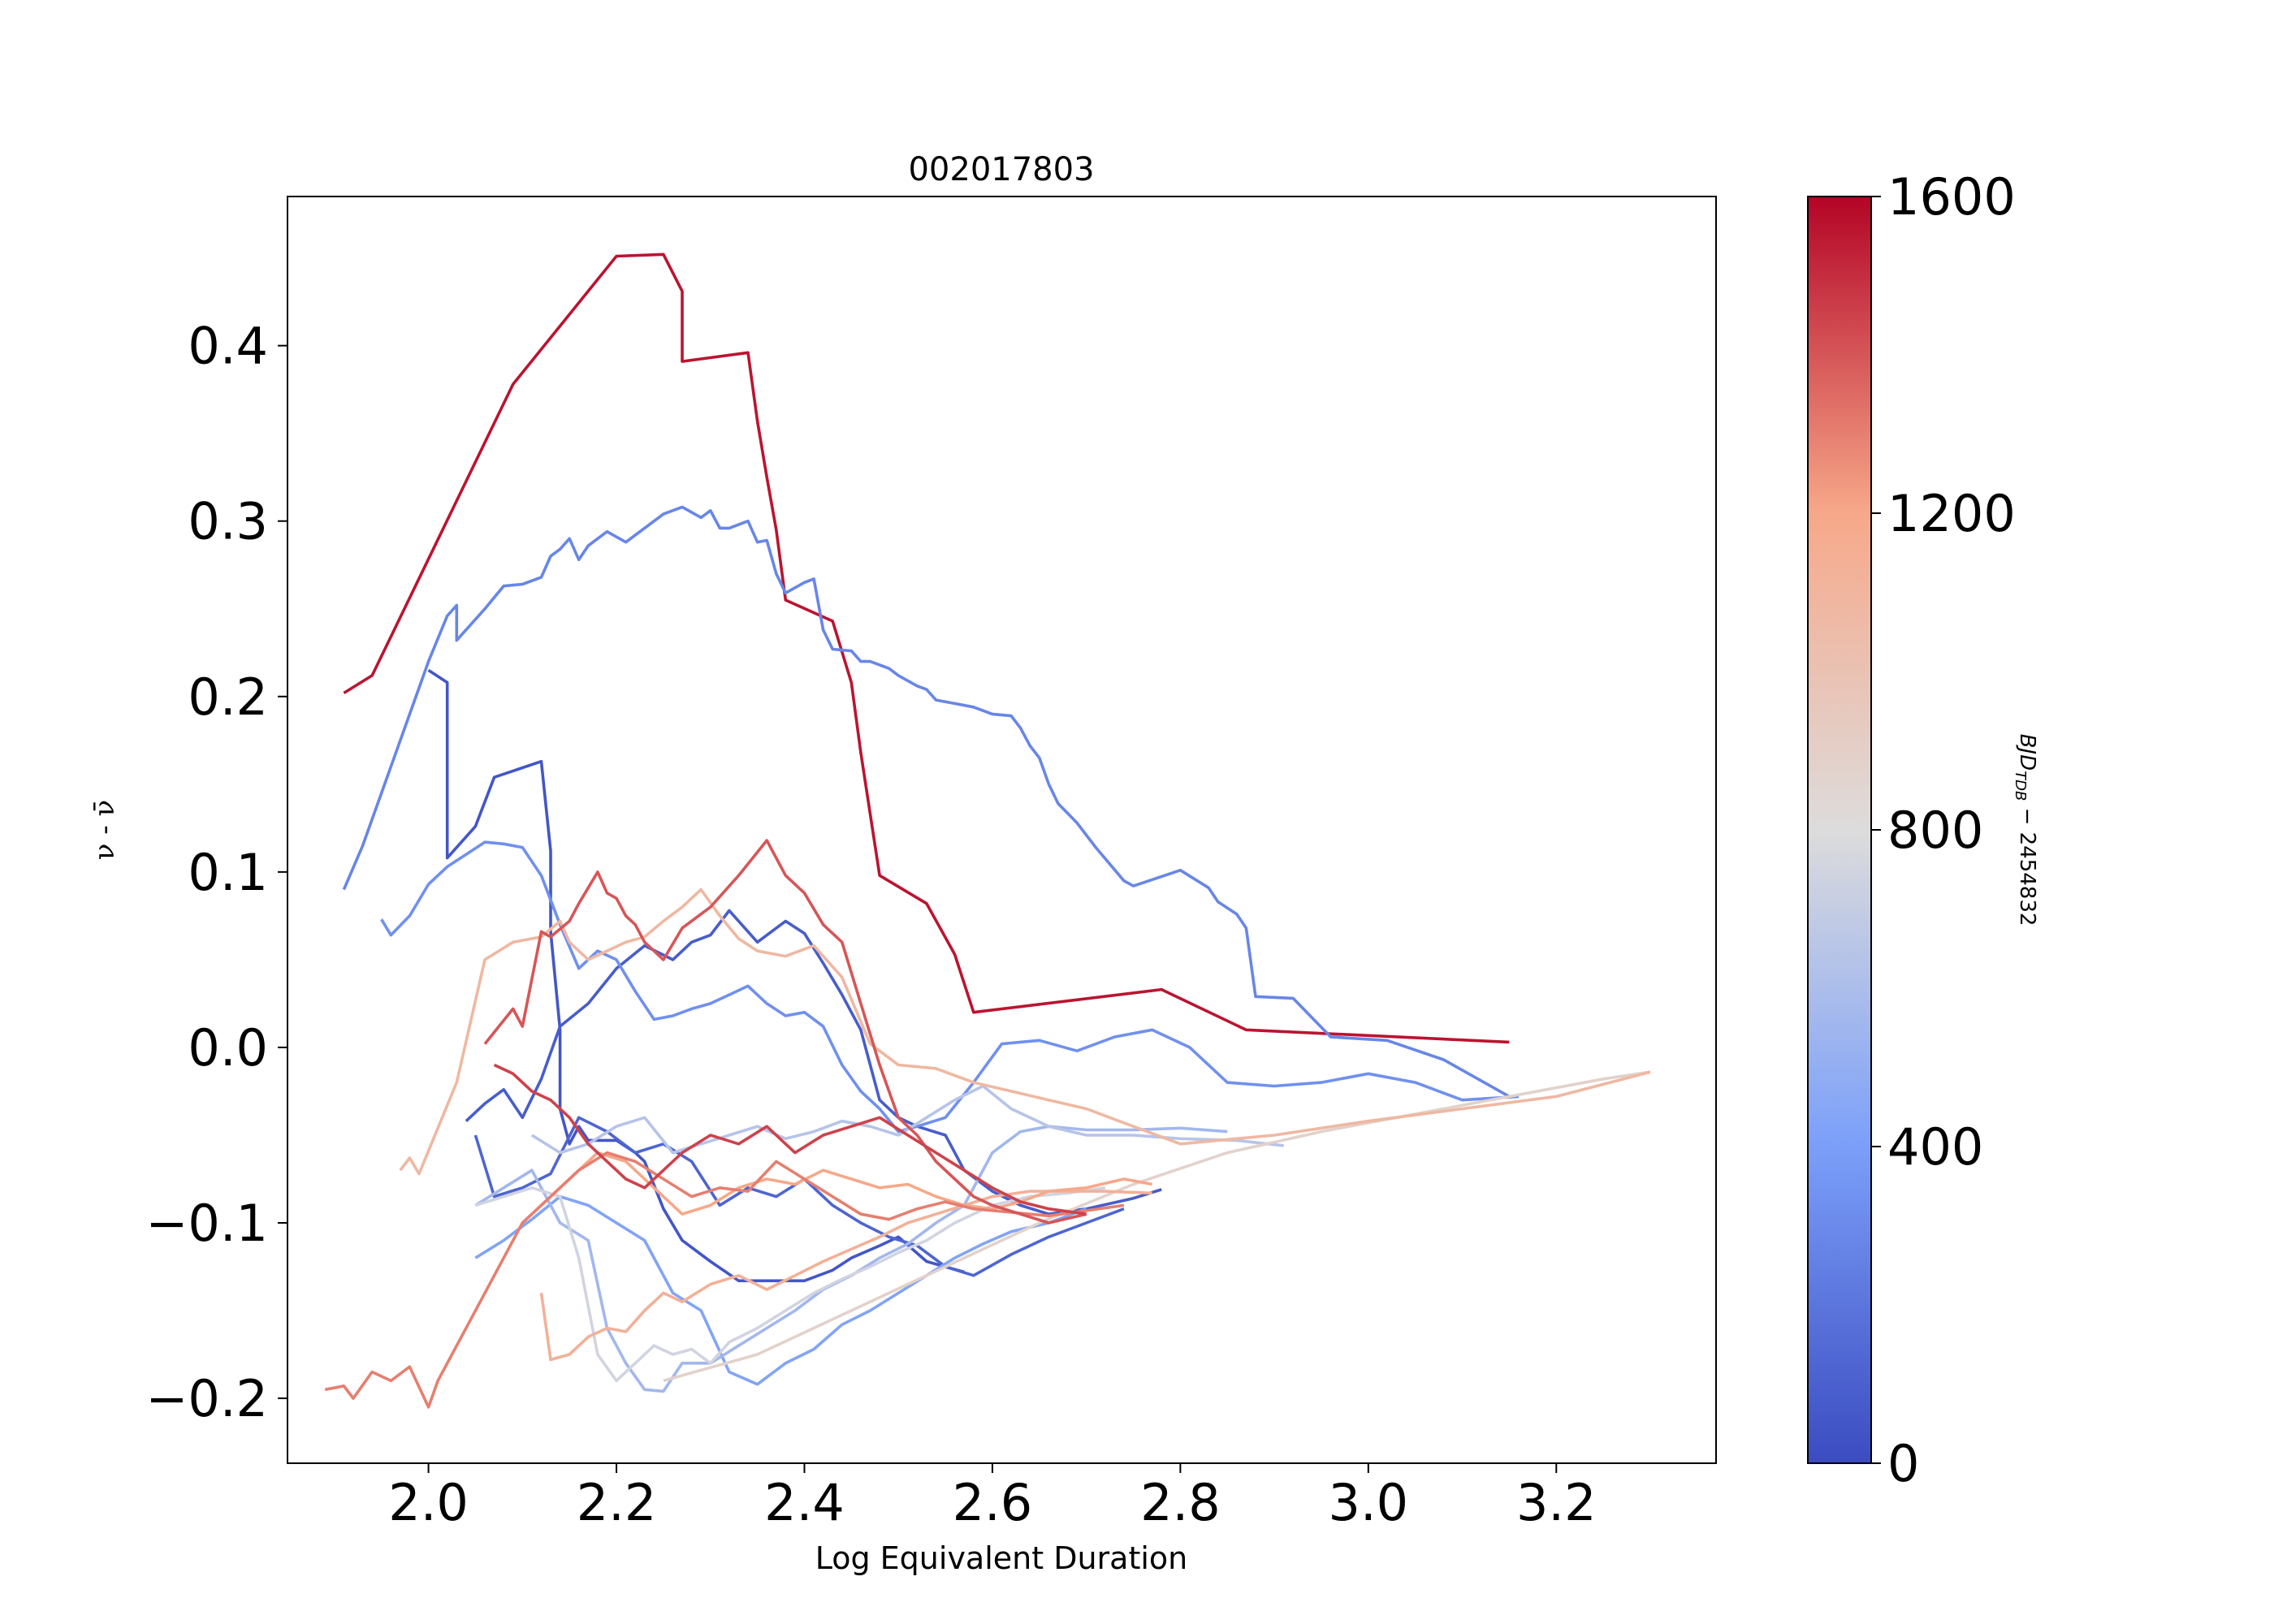  Describe the element at coordinates (1369, 1502) in the screenshot. I see `x-tick-label: 3.0` at that location.